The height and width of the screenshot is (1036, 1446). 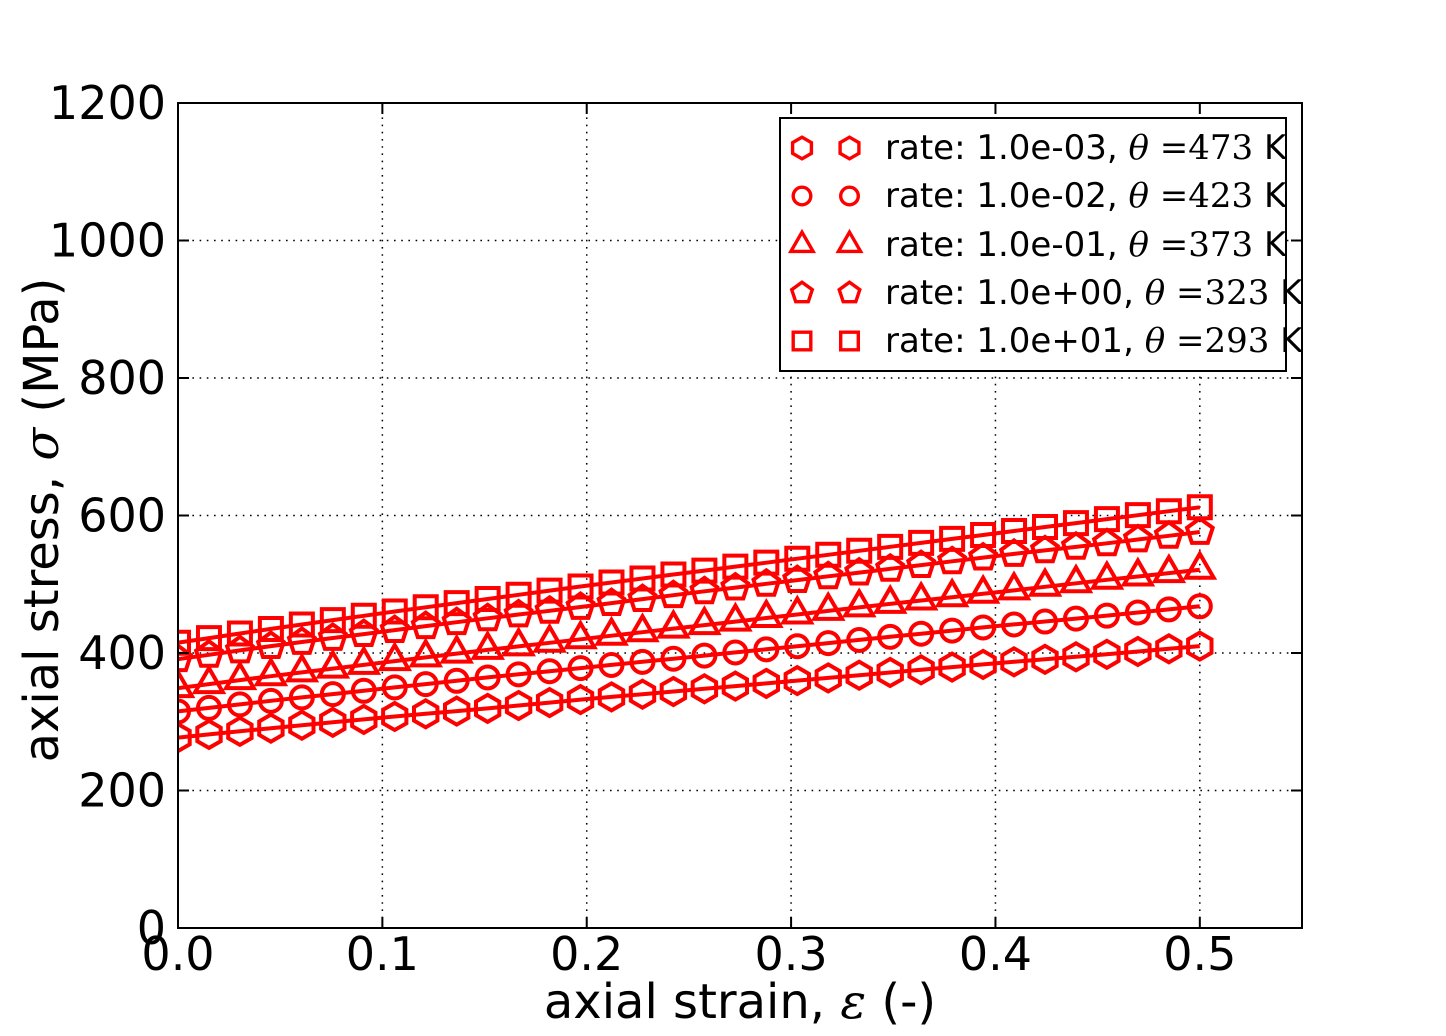 I want to click on legend-temperature-value: =293, so click(x=1222, y=341).